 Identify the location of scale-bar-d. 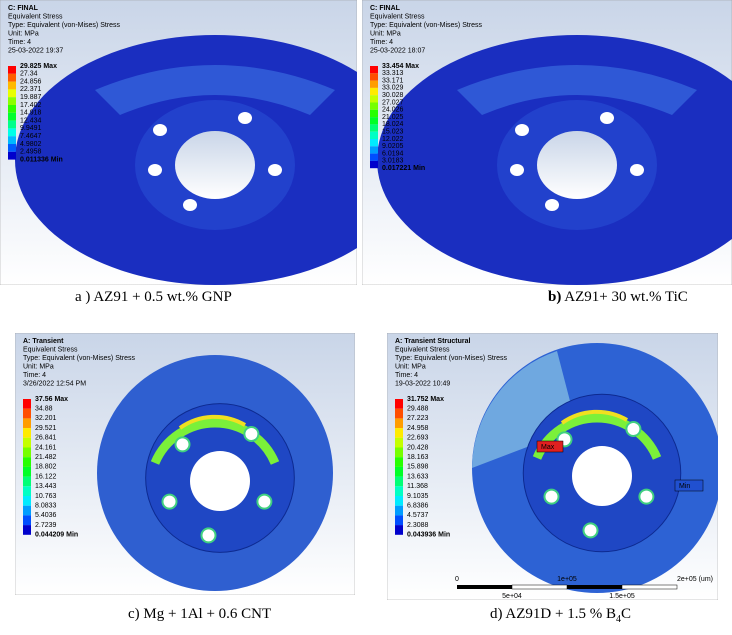
(649, 587).